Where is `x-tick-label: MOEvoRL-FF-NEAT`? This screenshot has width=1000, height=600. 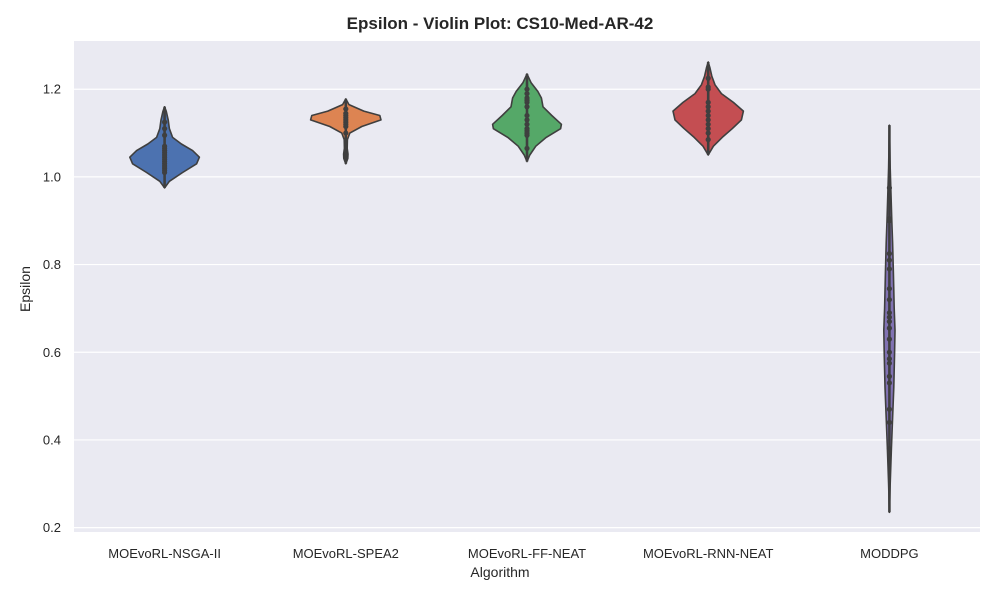 x-tick-label: MOEvoRL-FF-NEAT is located at coordinates (527, 553).